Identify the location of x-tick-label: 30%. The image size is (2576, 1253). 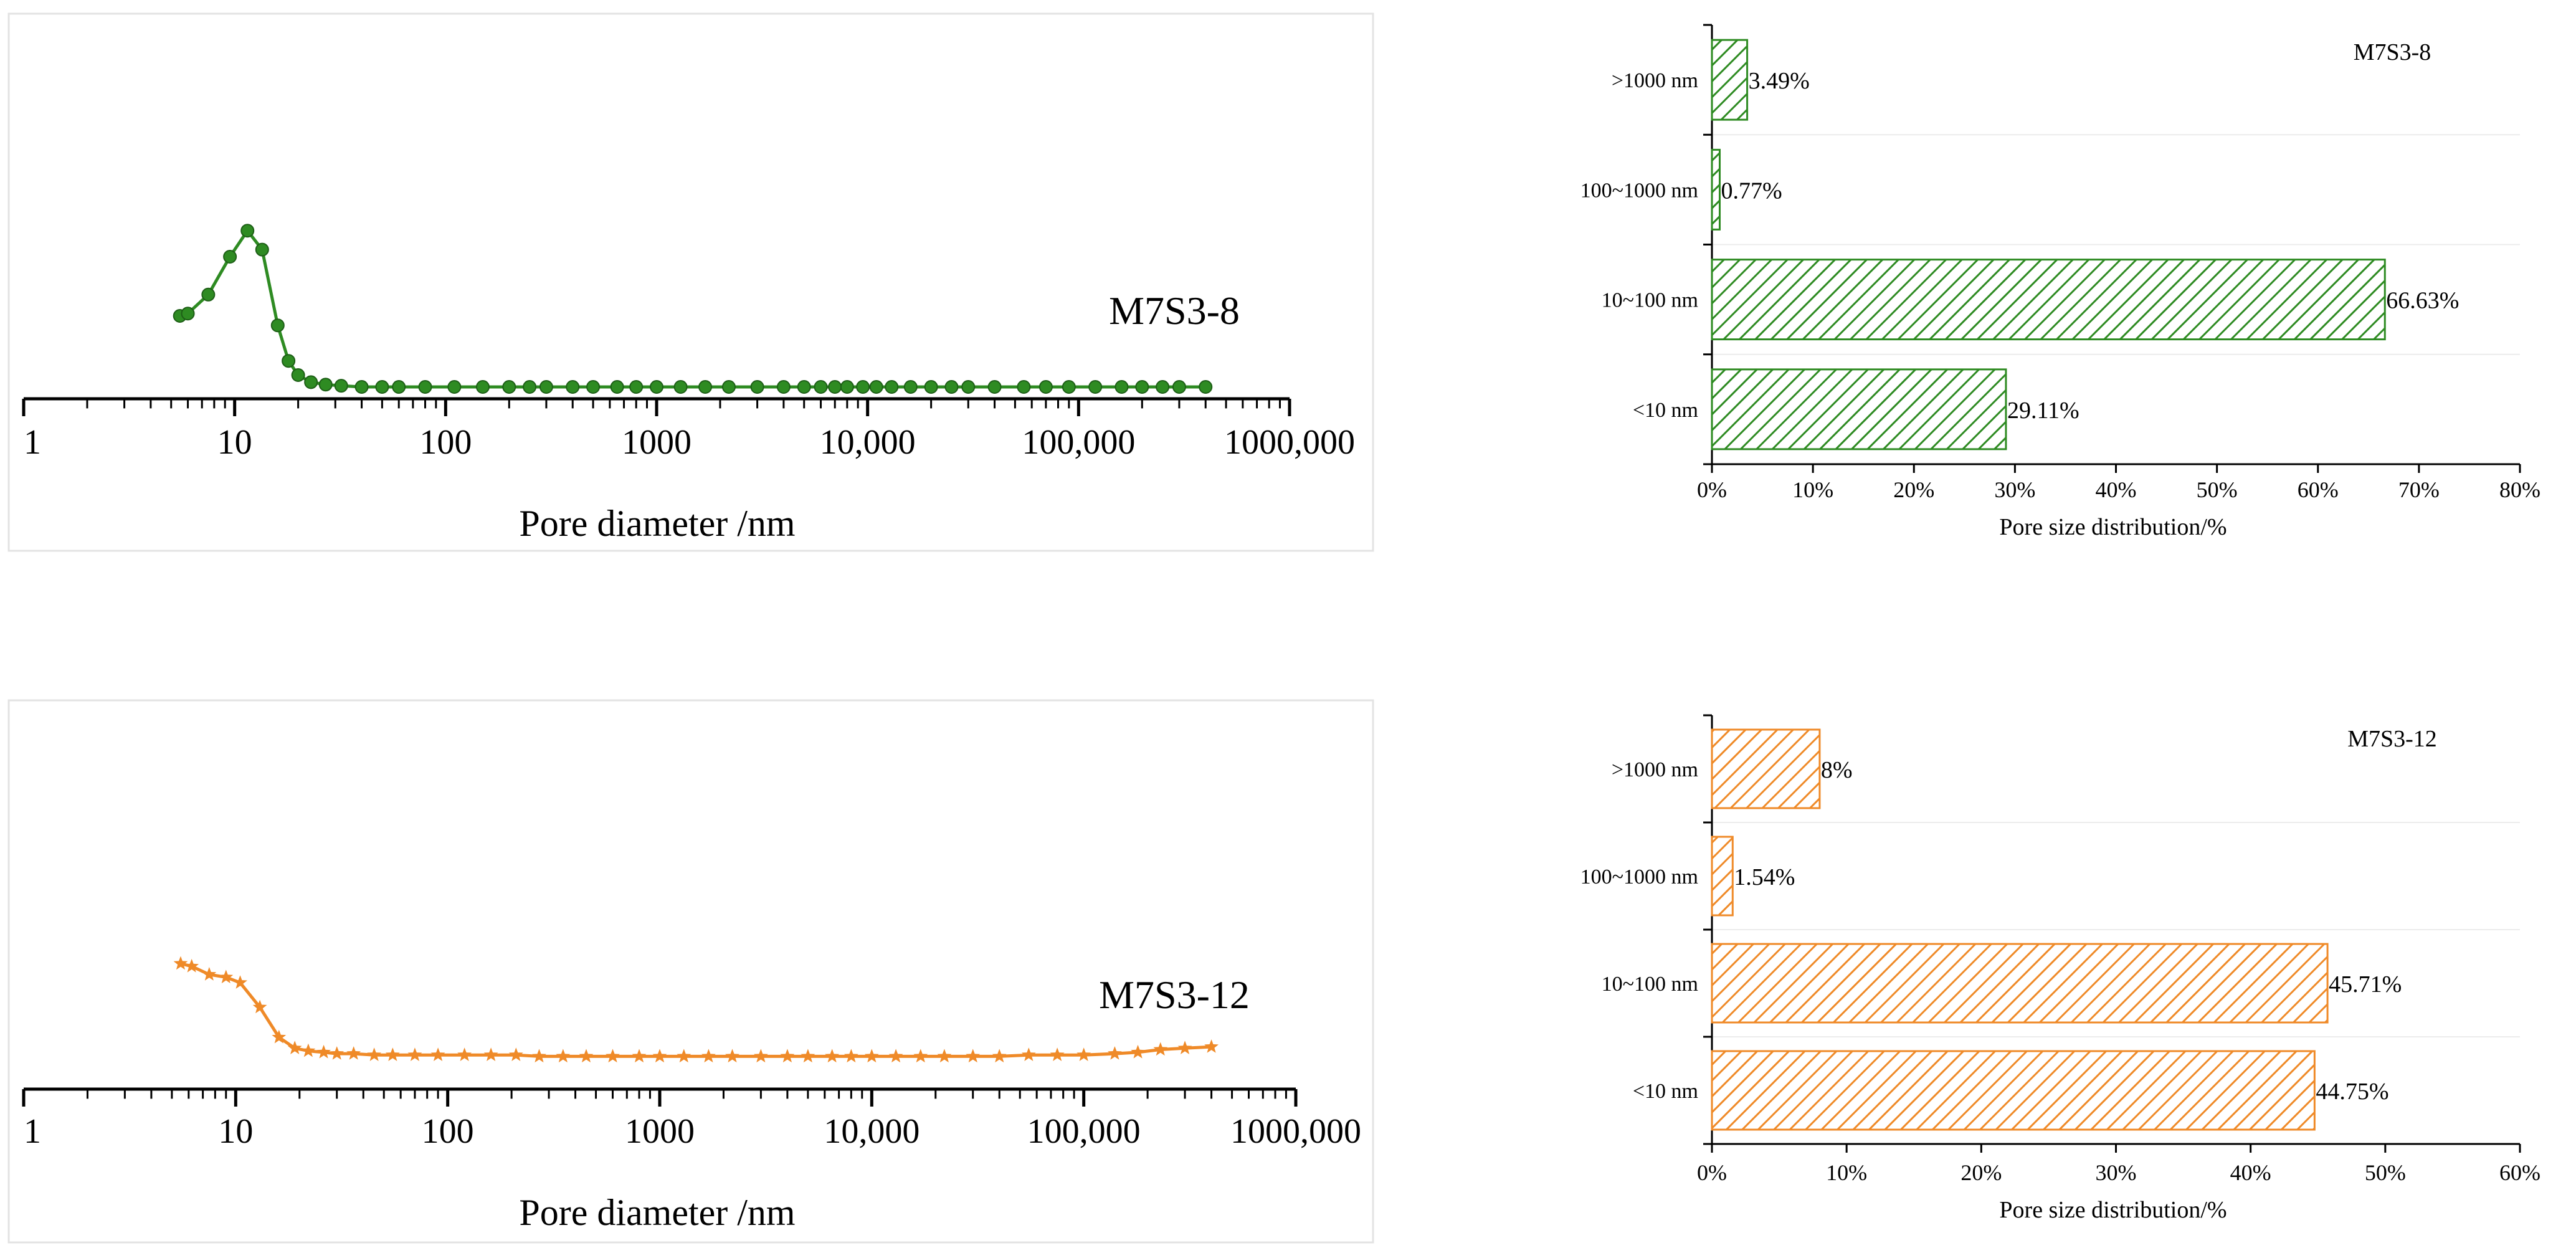
(2014, 489).